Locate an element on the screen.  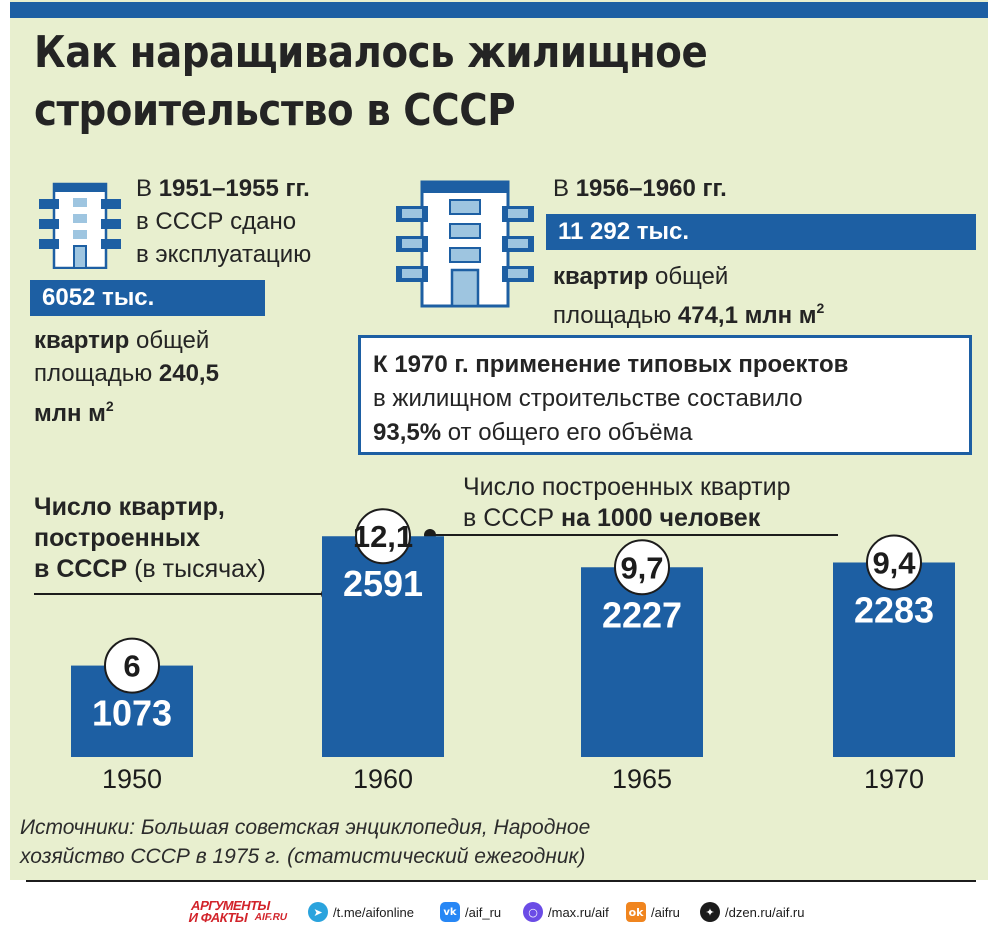
period-1956-text-2: площадью 474,1 млн м2 is located at coordinates (688, 312).